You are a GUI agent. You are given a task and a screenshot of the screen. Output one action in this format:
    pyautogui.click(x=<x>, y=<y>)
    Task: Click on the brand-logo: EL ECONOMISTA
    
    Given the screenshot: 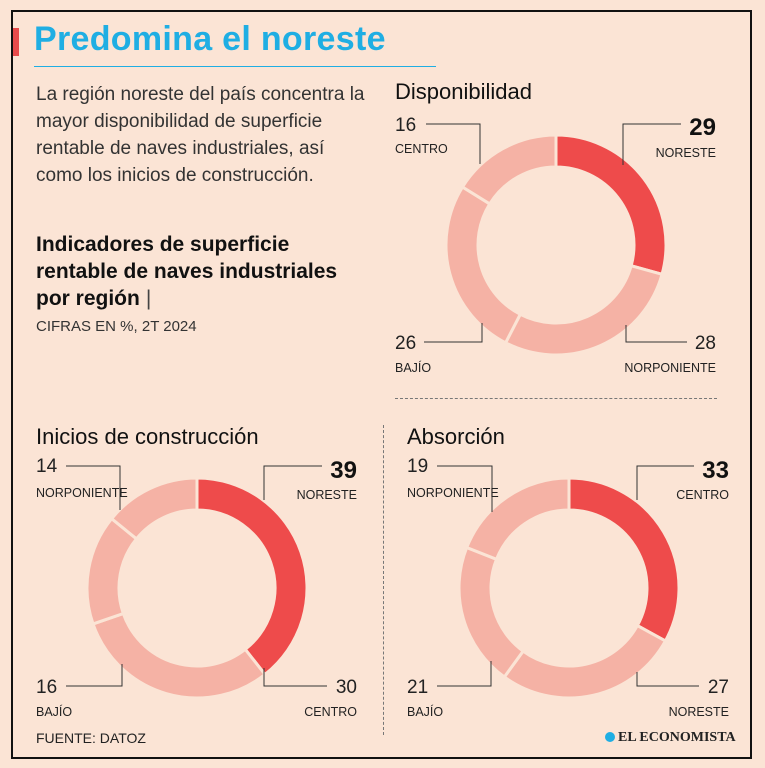 What is the action you would take?
    pyautogui.click(x=670, y=738)
    